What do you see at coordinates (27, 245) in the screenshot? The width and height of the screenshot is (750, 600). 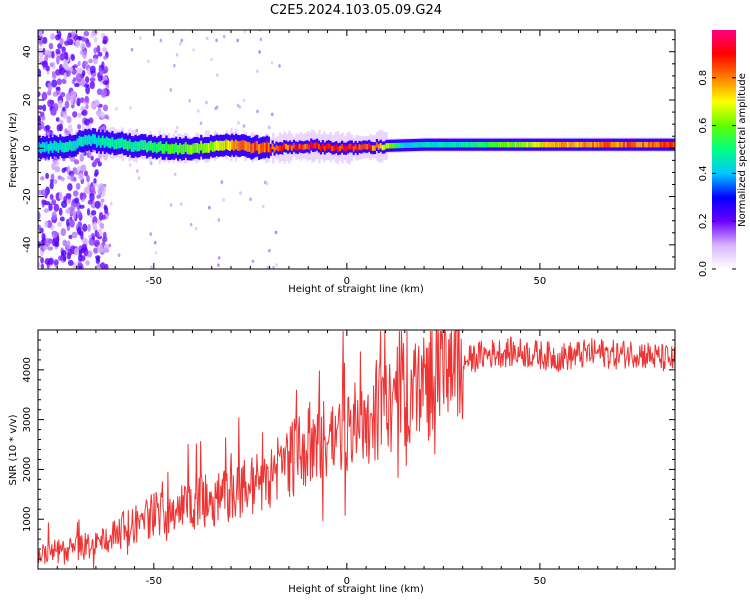 I see `spectrogram-ytick-label: -40` at bounding box center [27, 245].